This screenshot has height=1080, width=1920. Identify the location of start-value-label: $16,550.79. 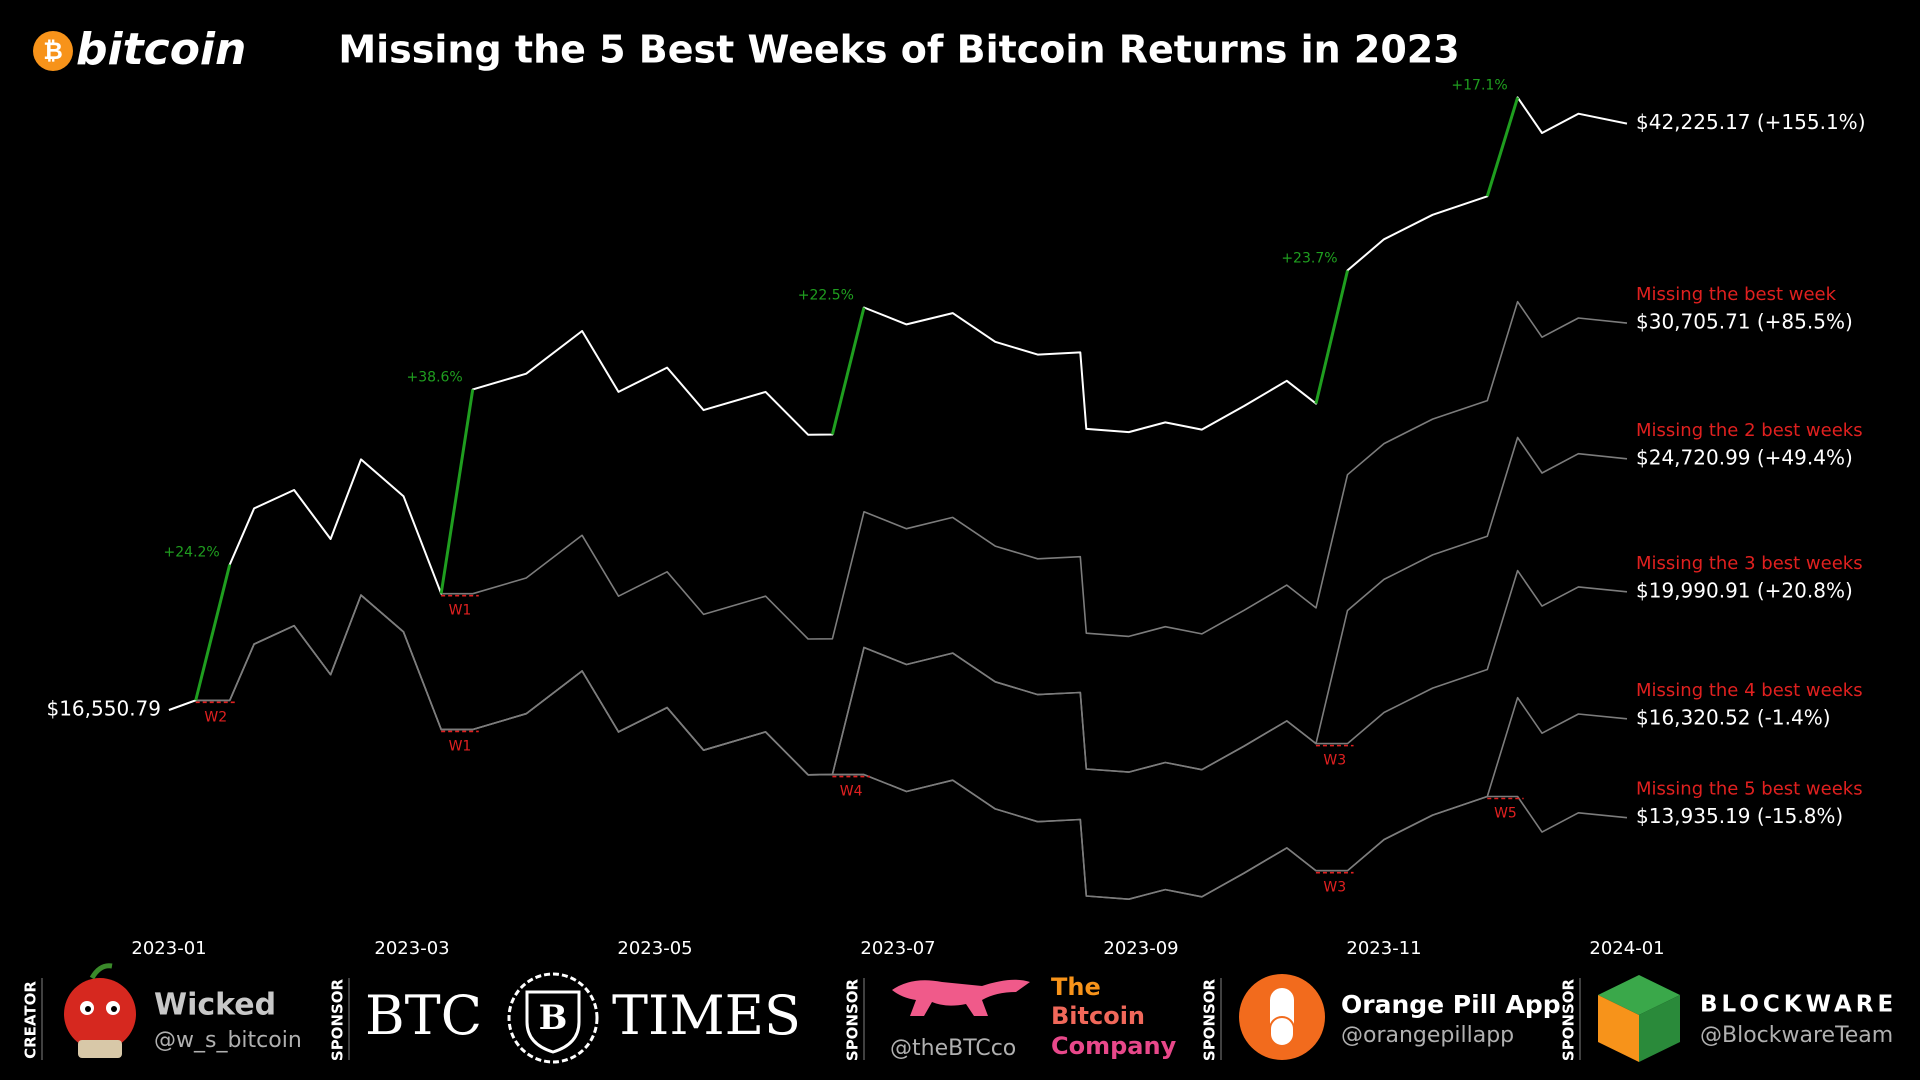
(103, 709).